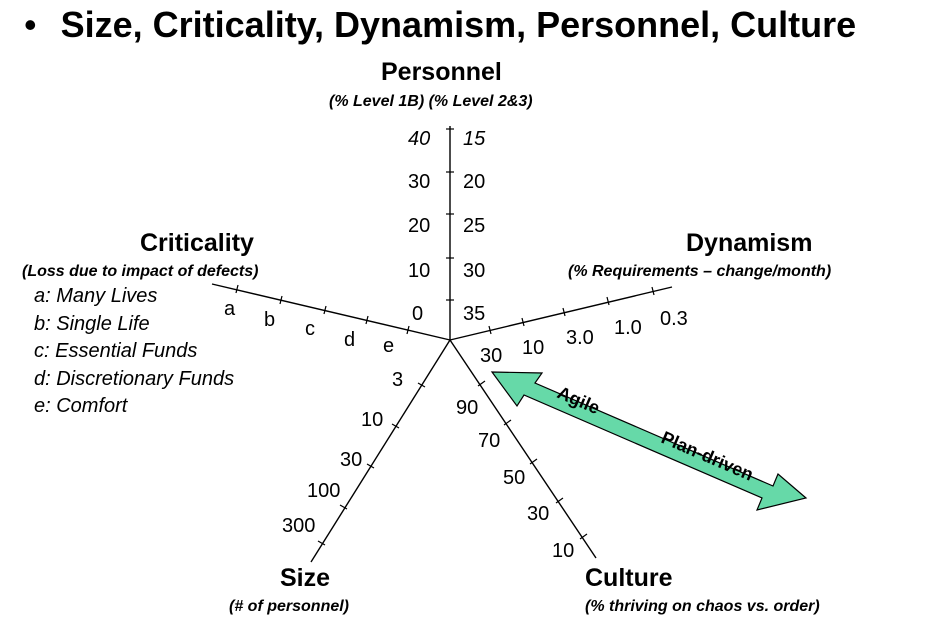  Describe the element at coordinates (305, 578) in the screenshot. I see `size-title: Size` at that location.